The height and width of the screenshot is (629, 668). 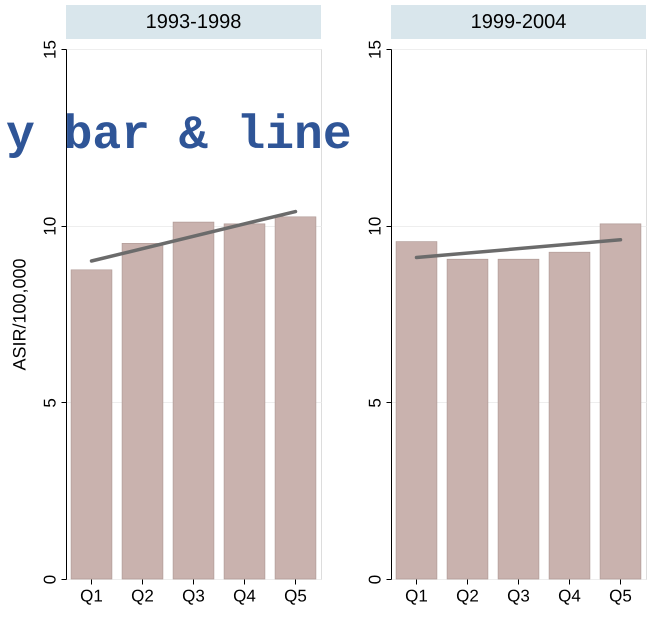 I want to click on chart-title: 1993-1998, so click(x=194, y=22).